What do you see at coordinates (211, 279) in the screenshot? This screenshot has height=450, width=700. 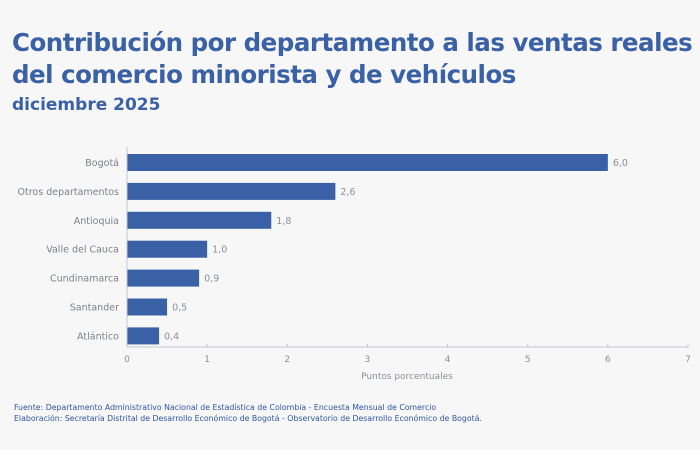 I see `value-label: 0,9` at bounding box center [211, 279].